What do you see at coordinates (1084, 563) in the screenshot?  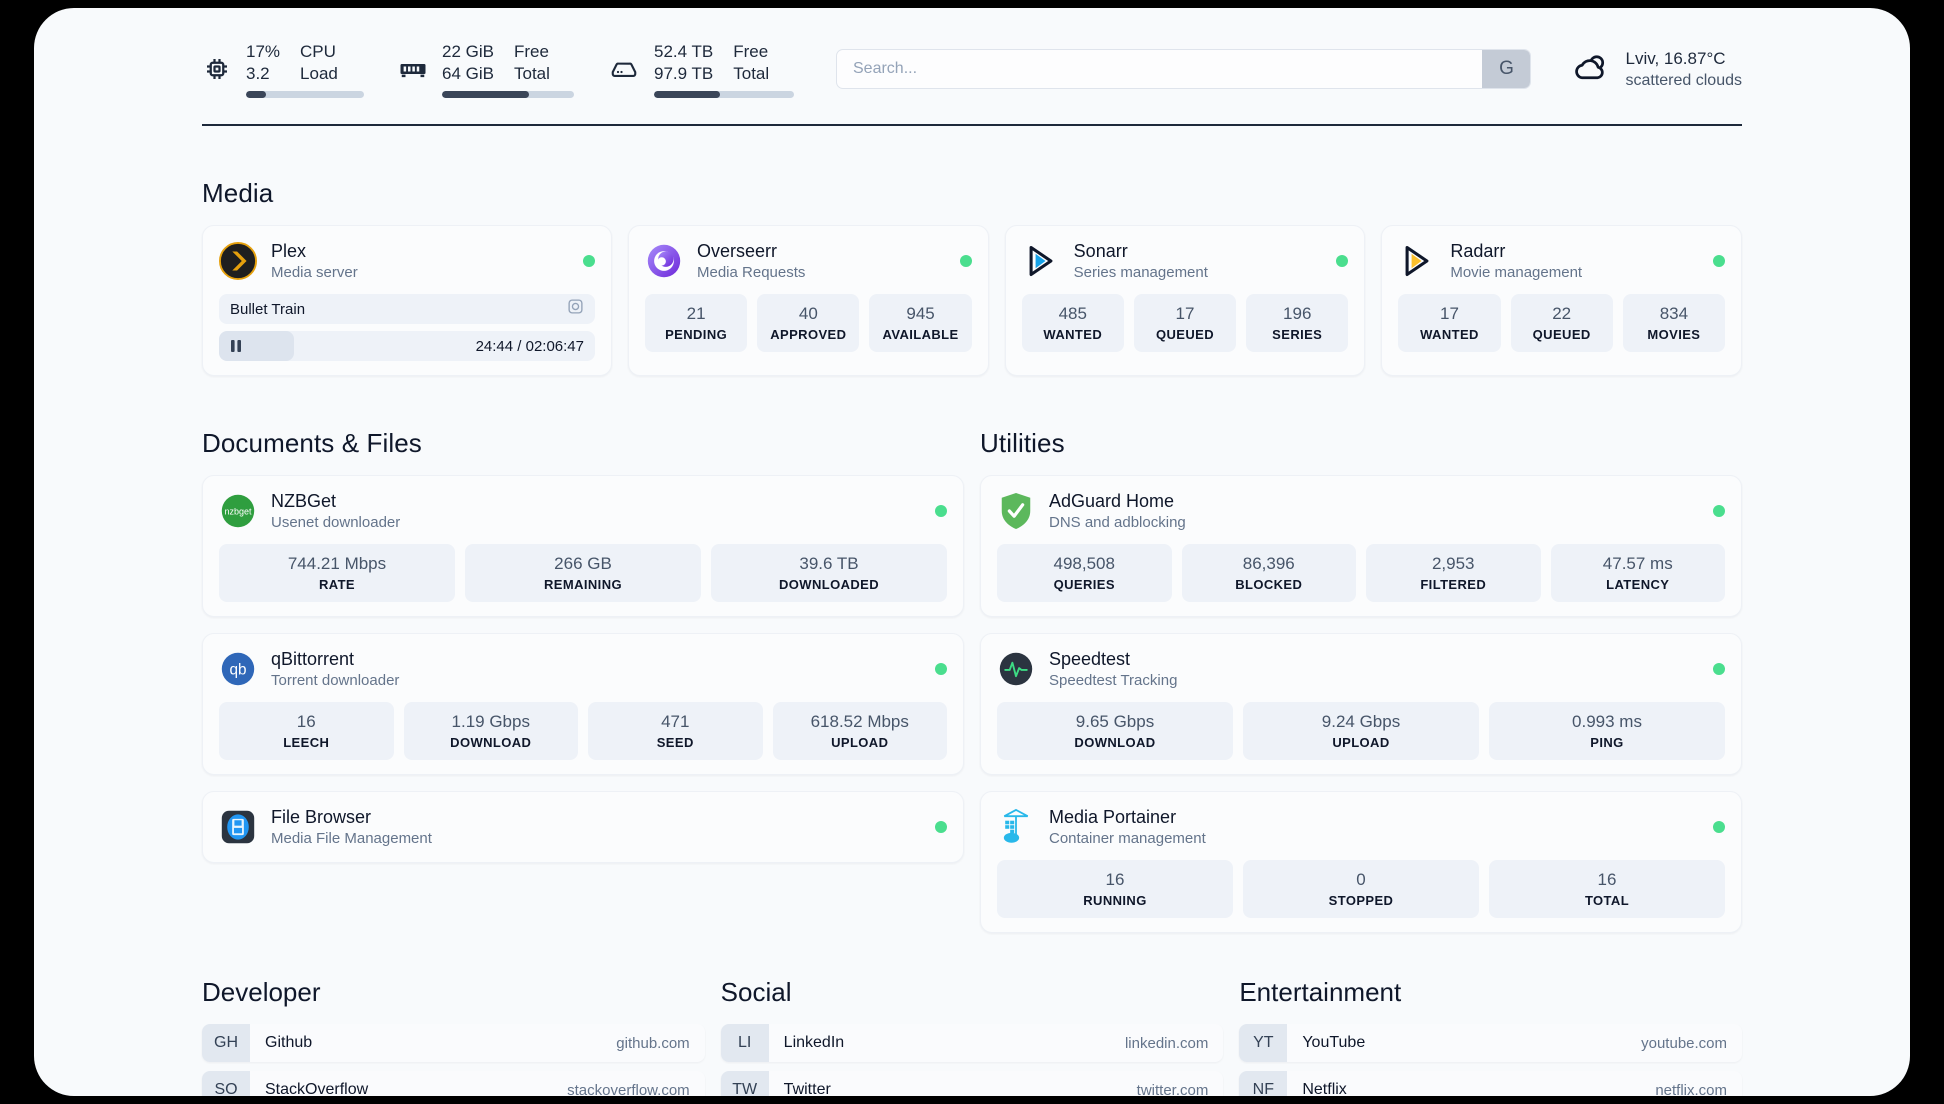 I see `stat-value: 498,508` at bounding box center [1084, 563].